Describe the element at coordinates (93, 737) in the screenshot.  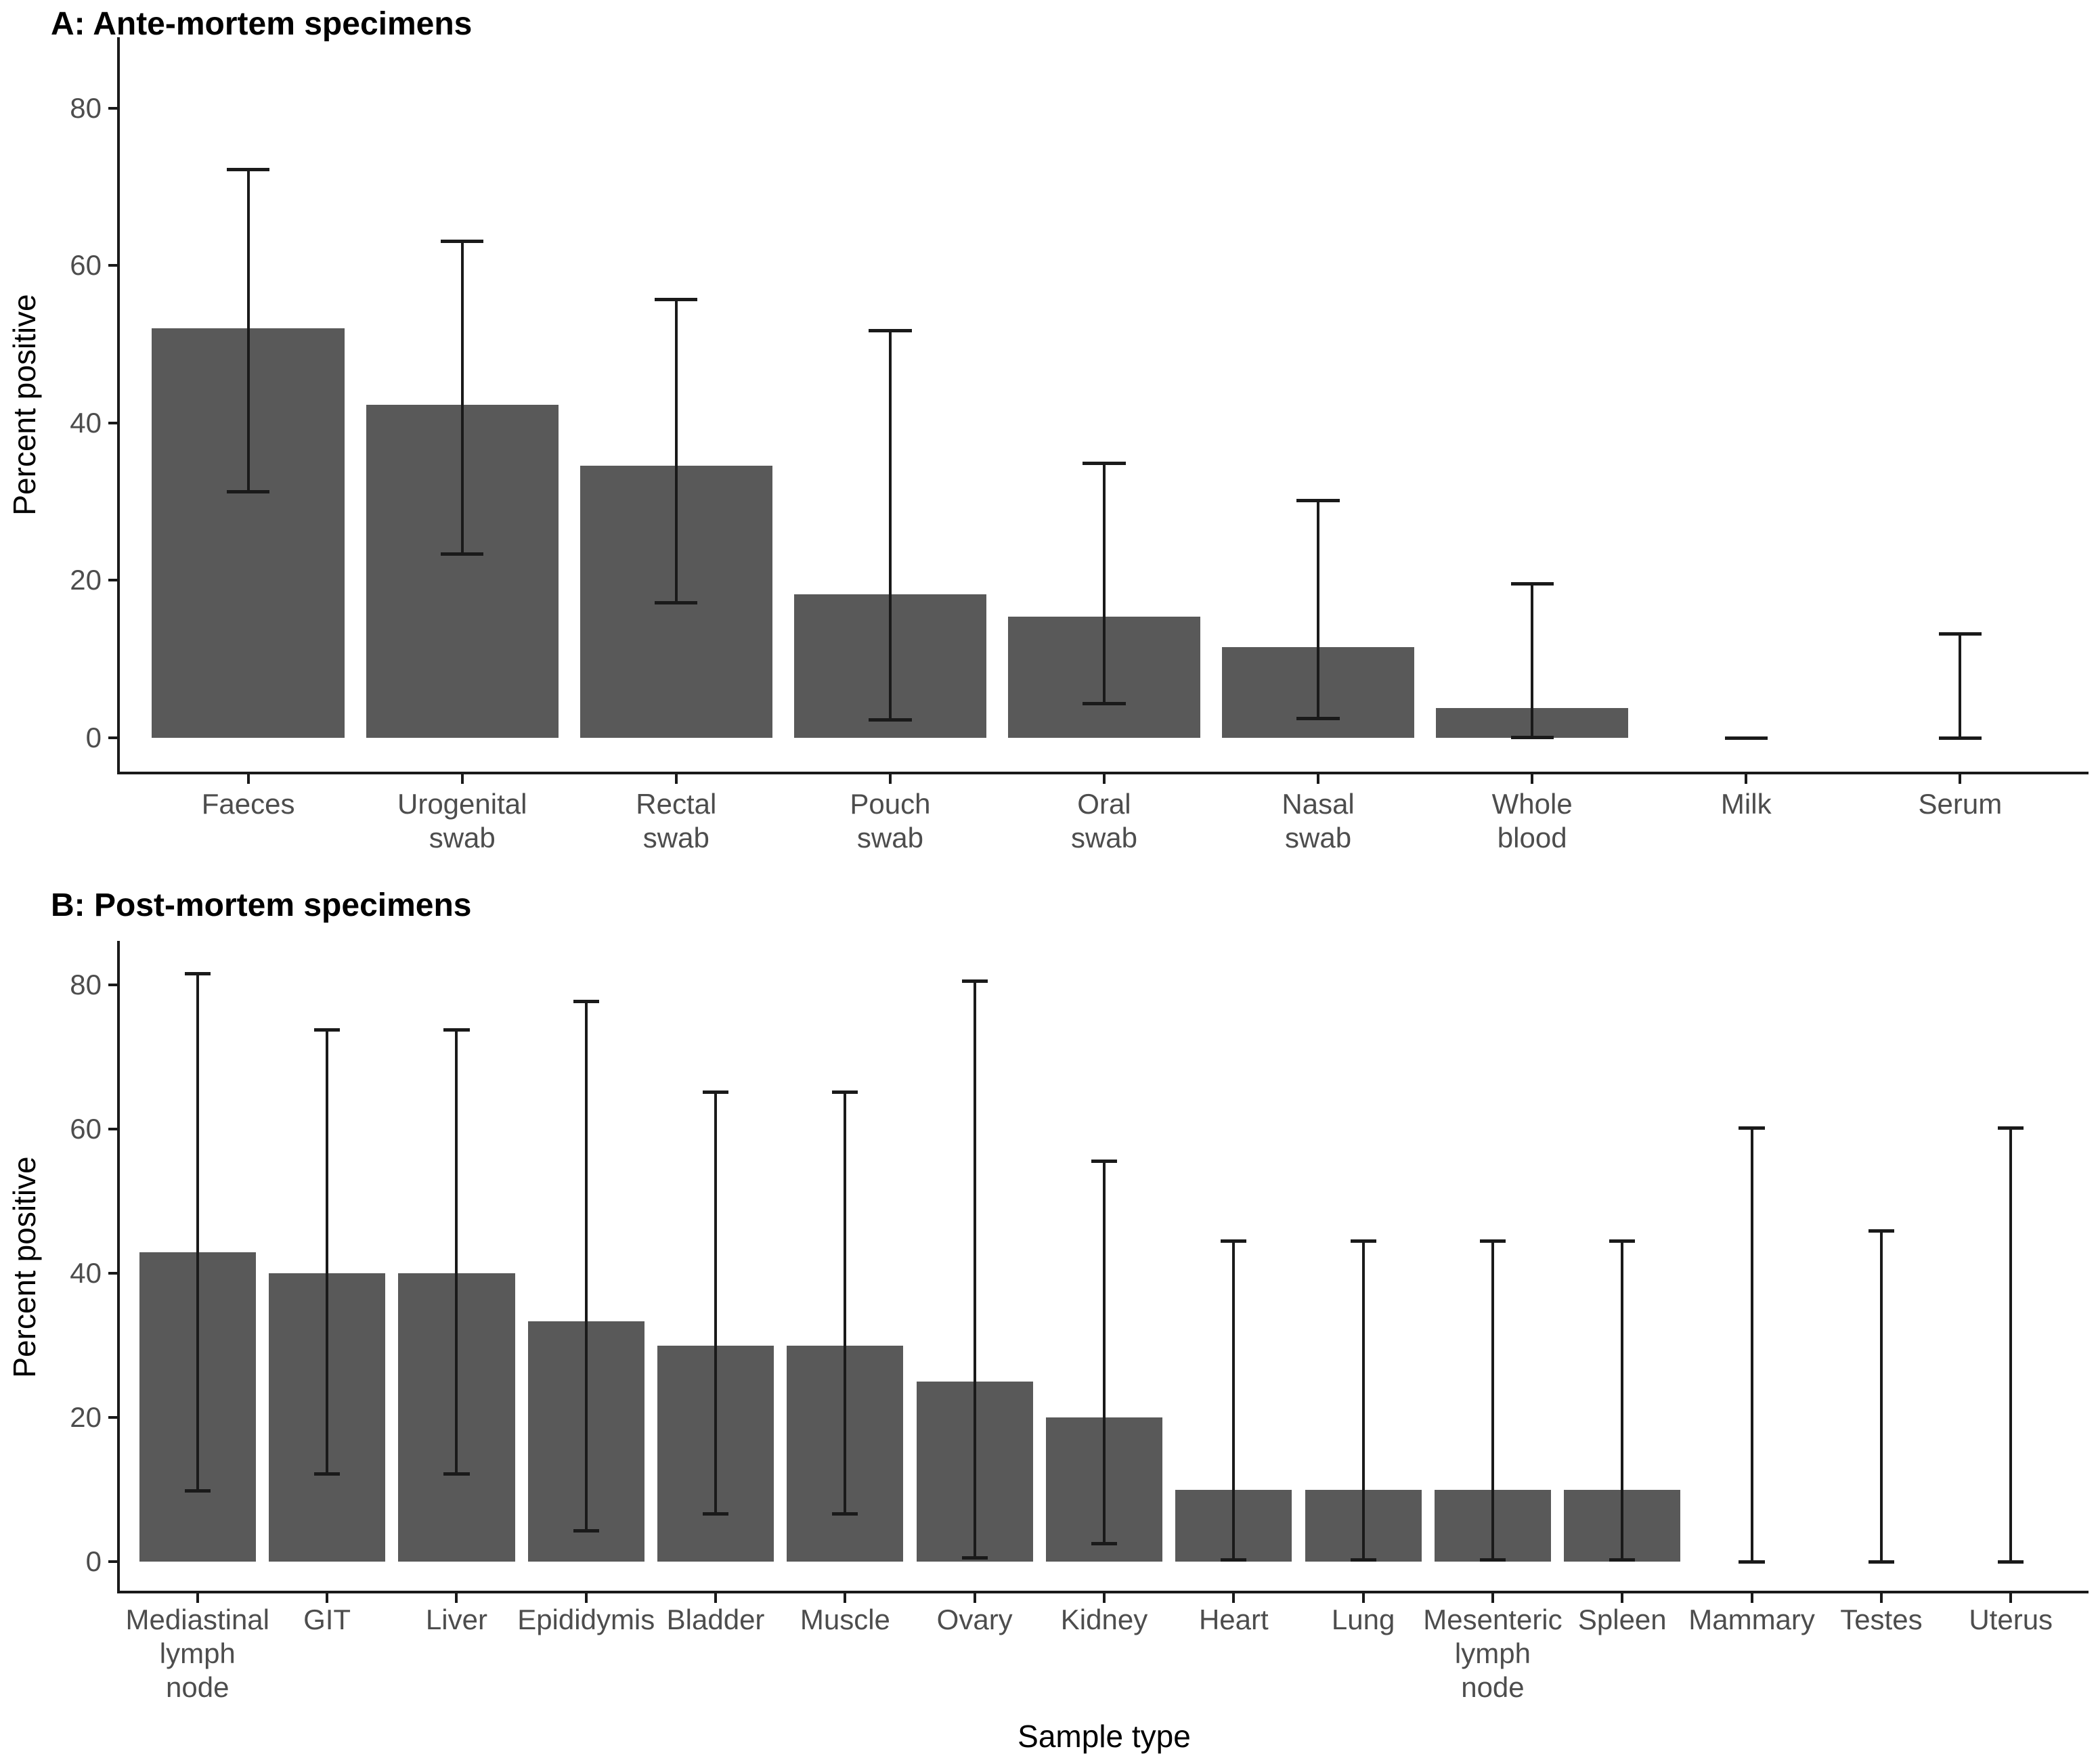
I see `y-tick-label: 0` at that location.